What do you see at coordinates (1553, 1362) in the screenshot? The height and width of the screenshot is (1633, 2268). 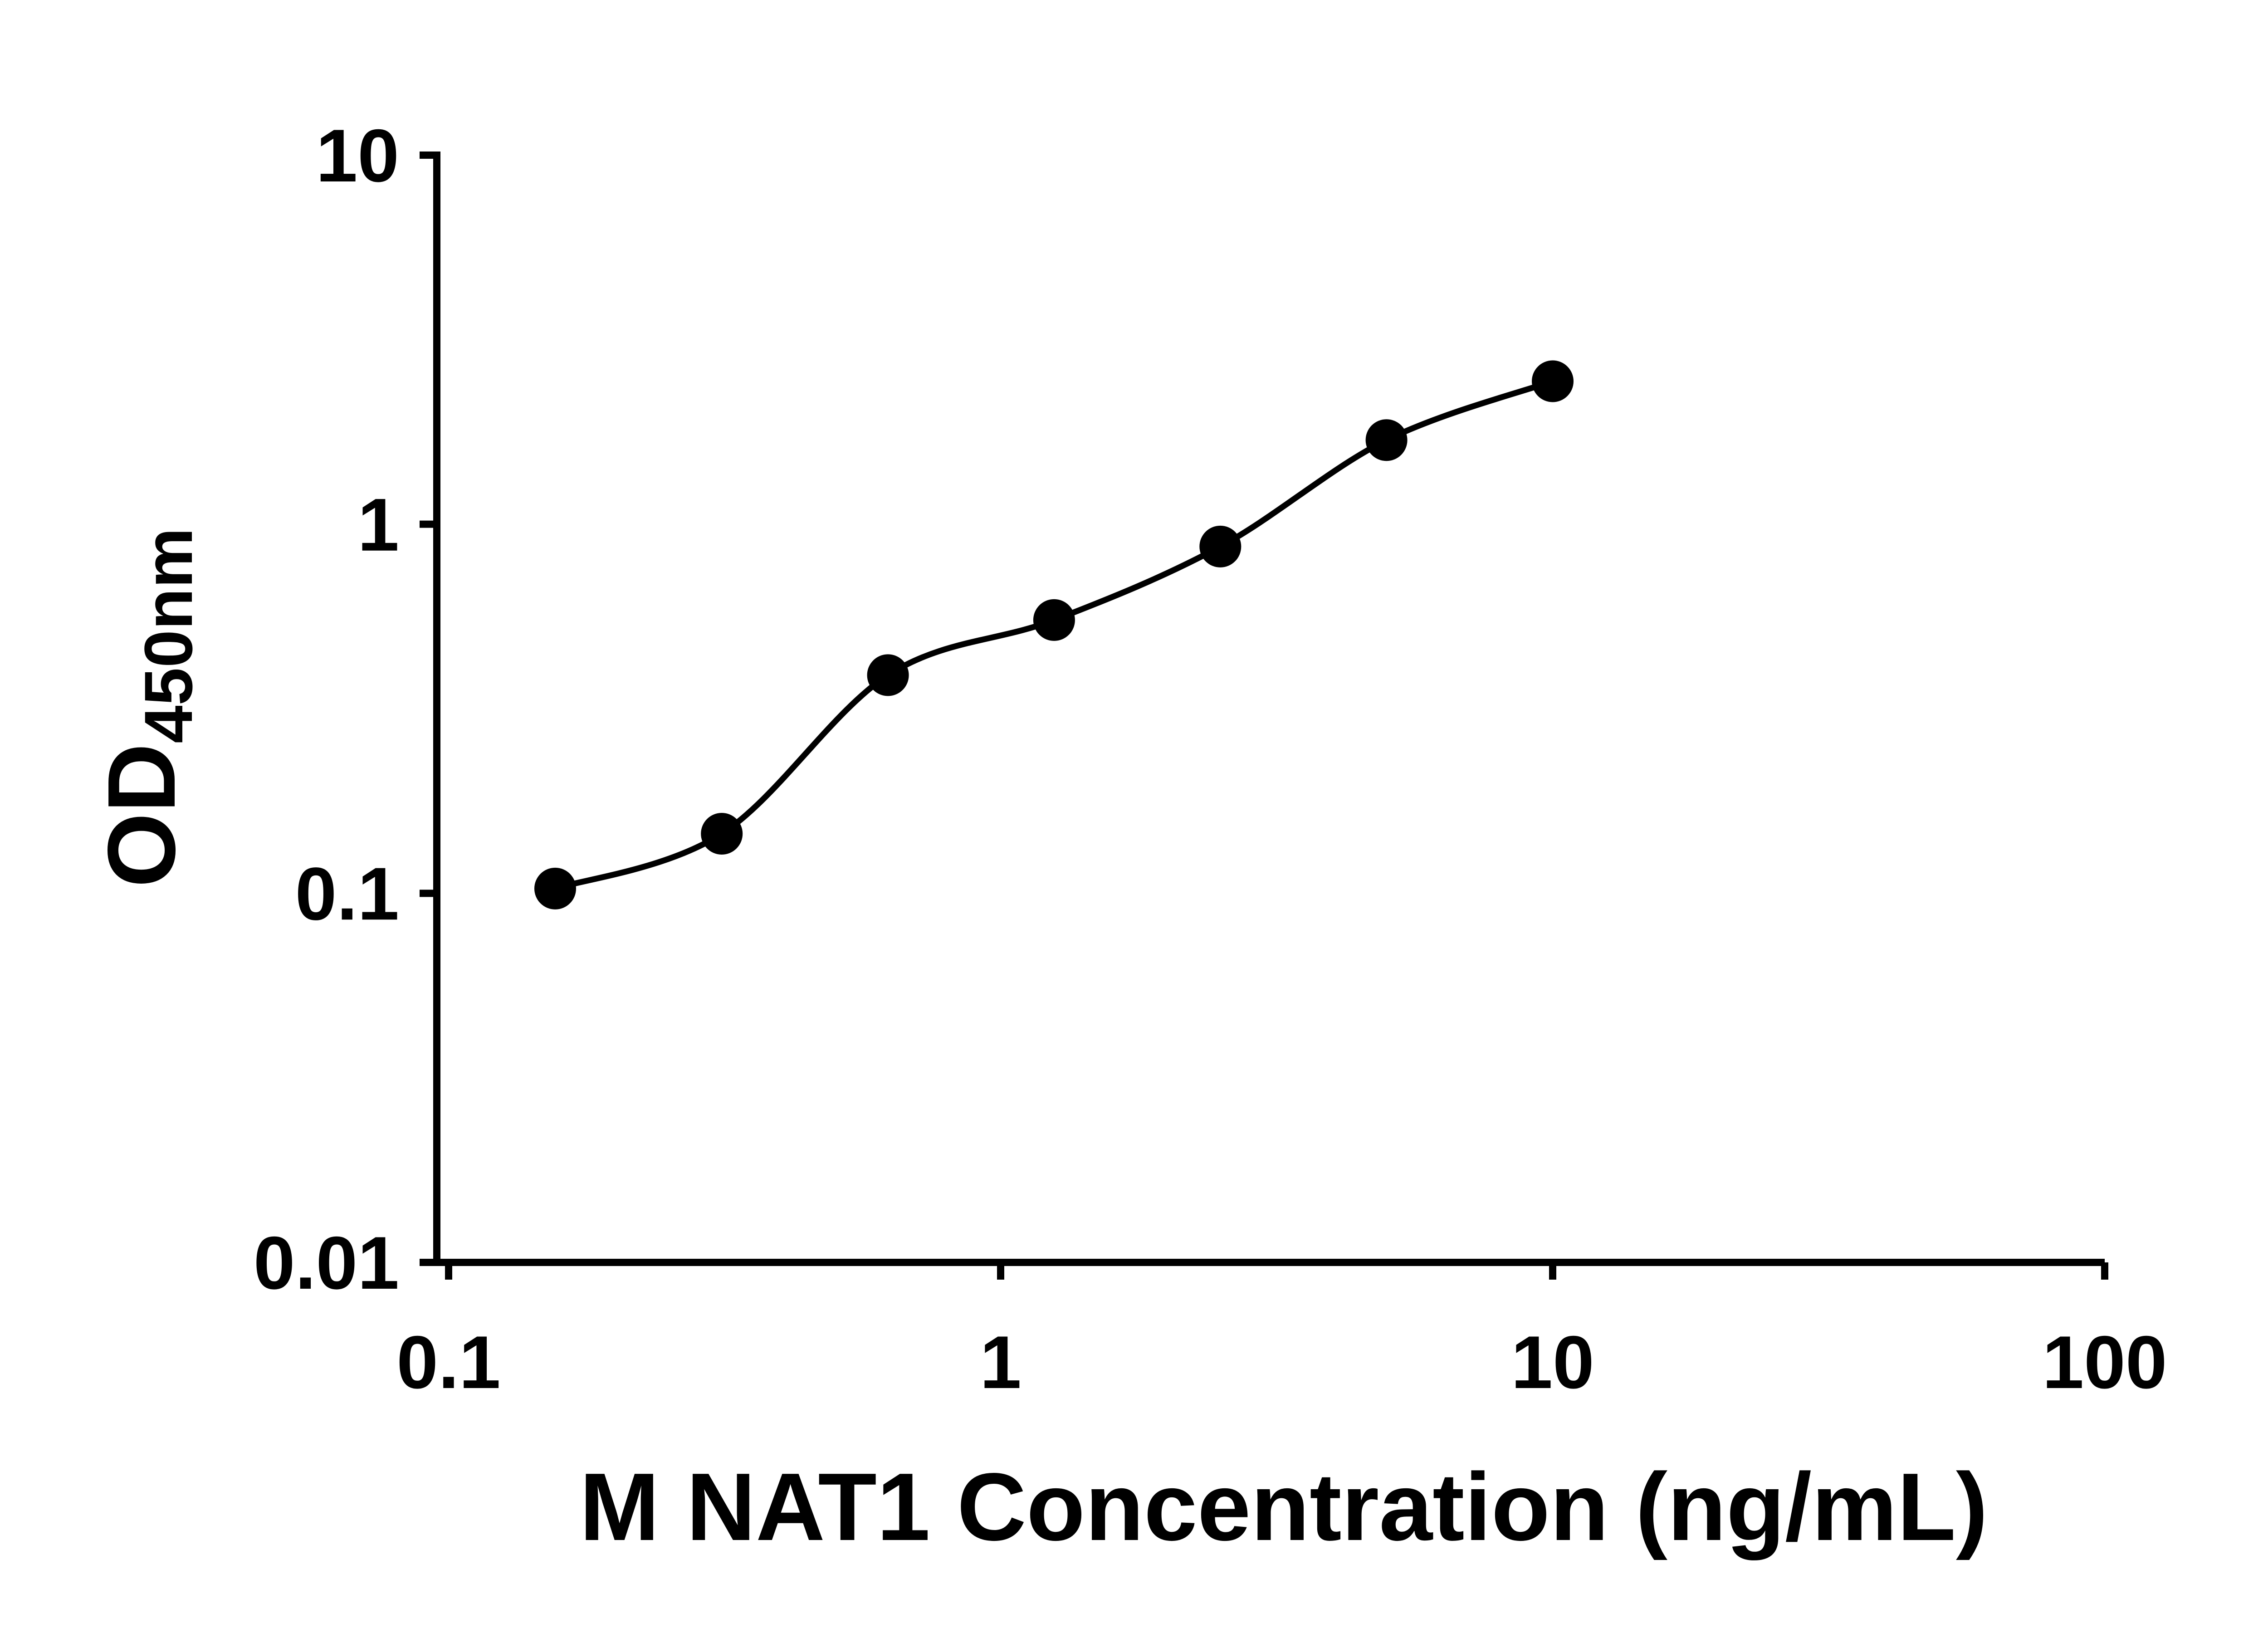 I see `x-tick-label: 10` at bounding box center [1553, 1362].